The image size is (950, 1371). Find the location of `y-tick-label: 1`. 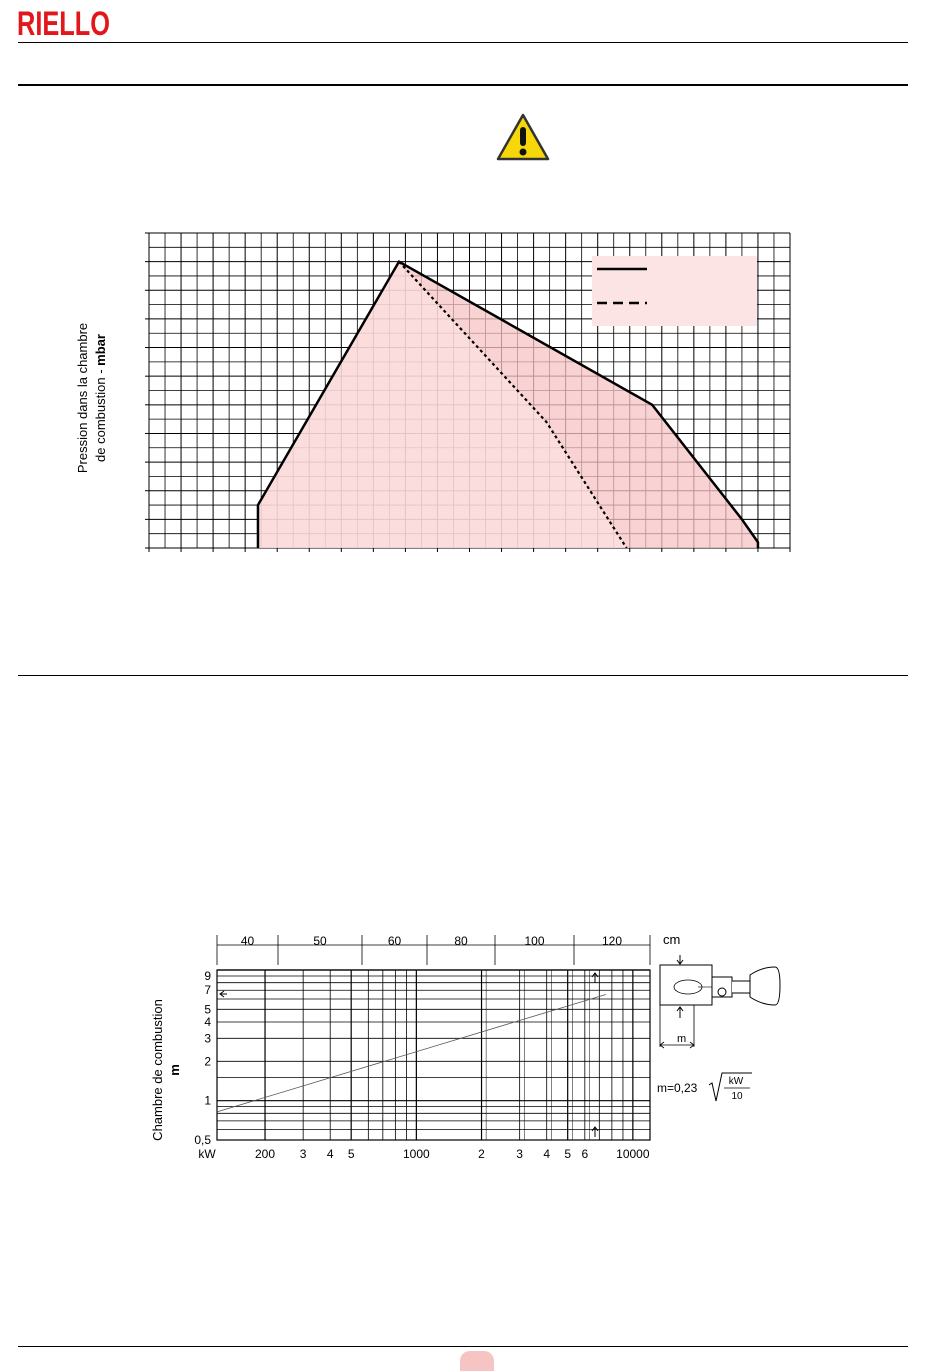

y-tick-label: 1 is located at coordinates (207, 1101).